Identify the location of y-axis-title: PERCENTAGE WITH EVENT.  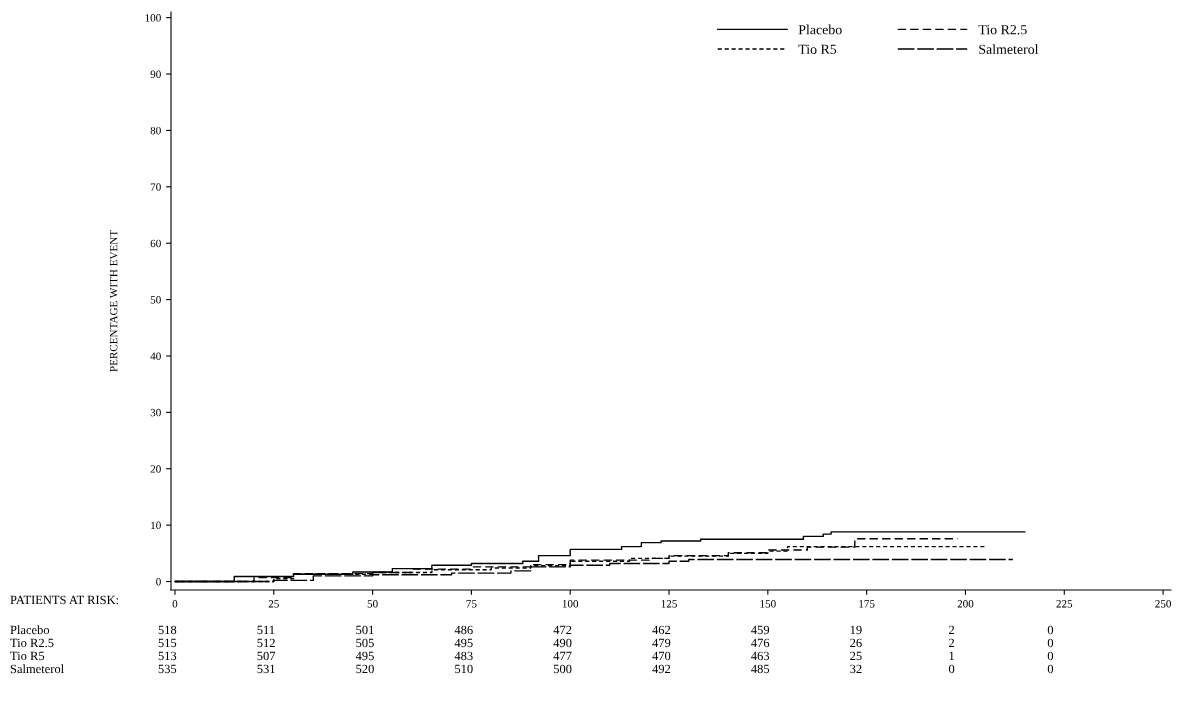
(113, 301).